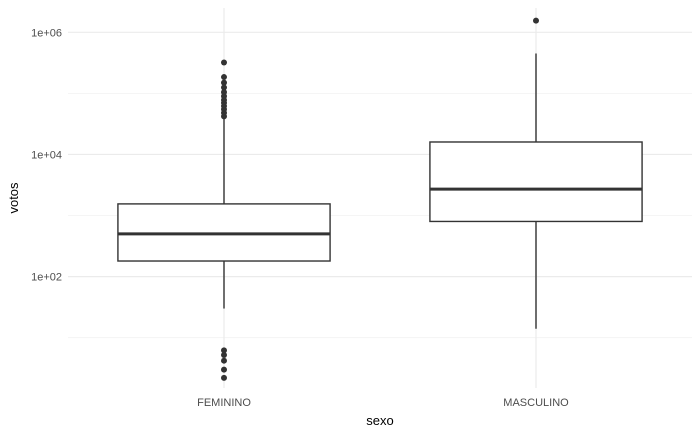  Describe the element at coordinates (13, 198) in the screenshot. I see `y-axis-title: votos` at that location.